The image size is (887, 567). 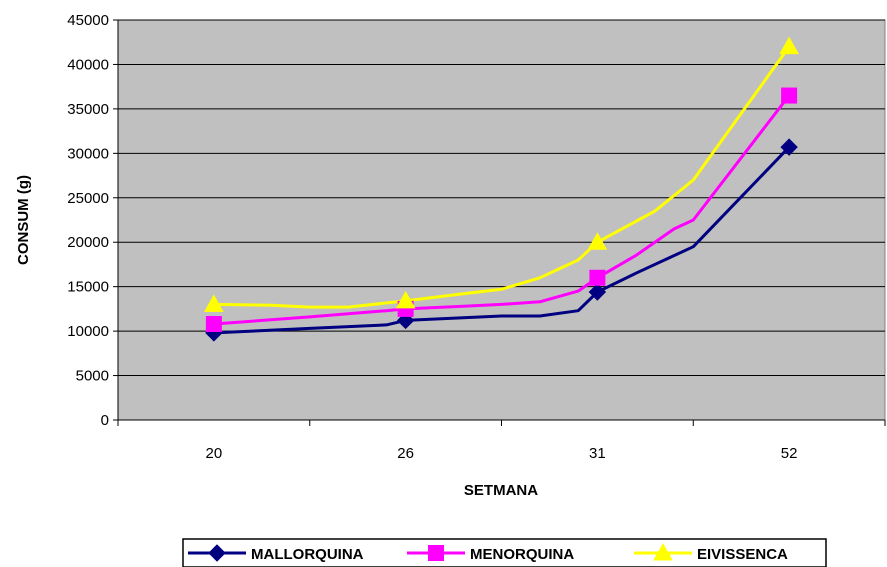 What do you see at coordinates (405, 453) in the screenshot?
I see `x-tick-label: 26` at bounding box center [405, 453].